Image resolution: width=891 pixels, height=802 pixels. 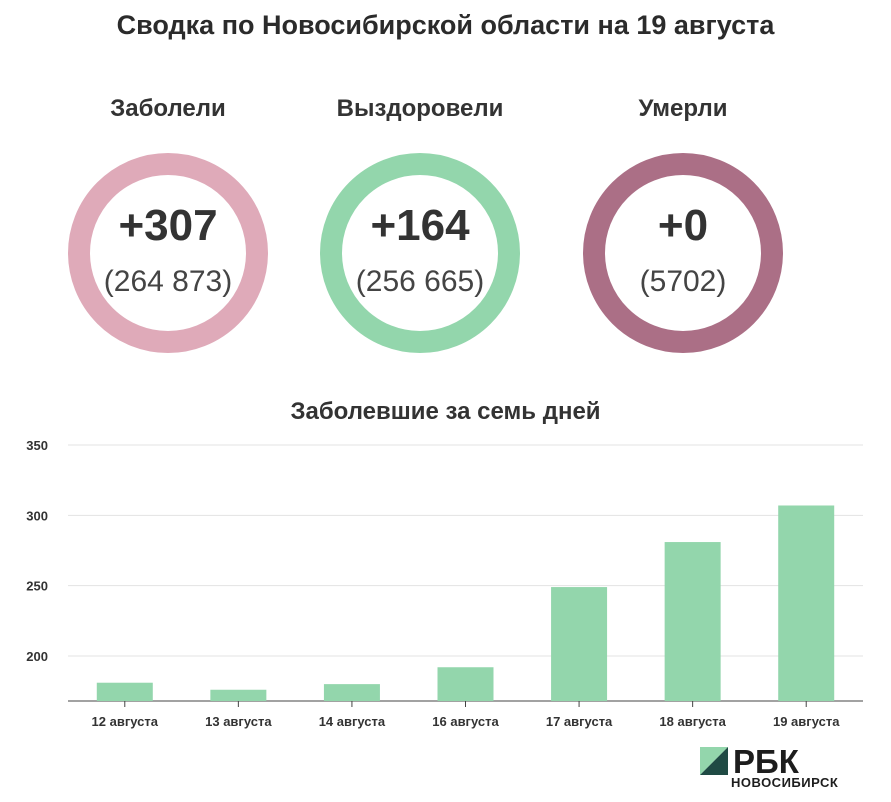 I want to click on y-tick-label: 250, so click(x=37, y=586).